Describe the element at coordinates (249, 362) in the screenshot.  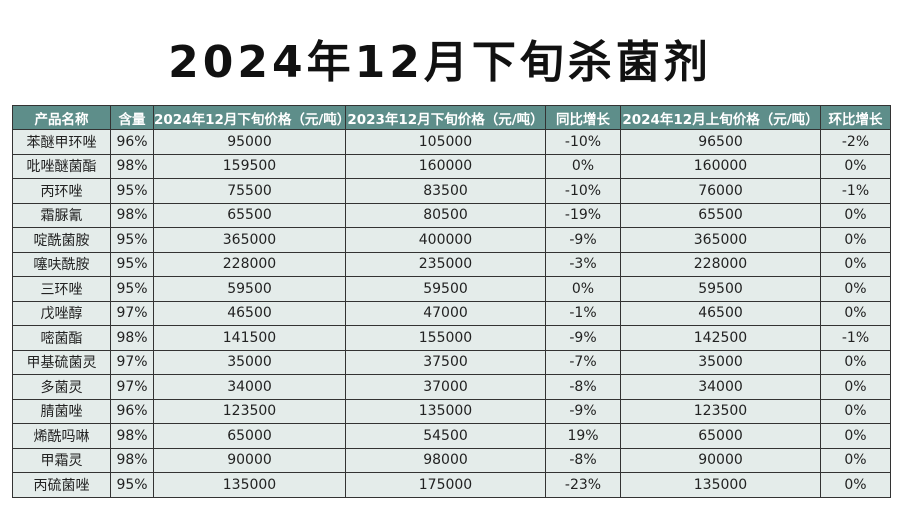
I see `table-cell: 35000` at that location.